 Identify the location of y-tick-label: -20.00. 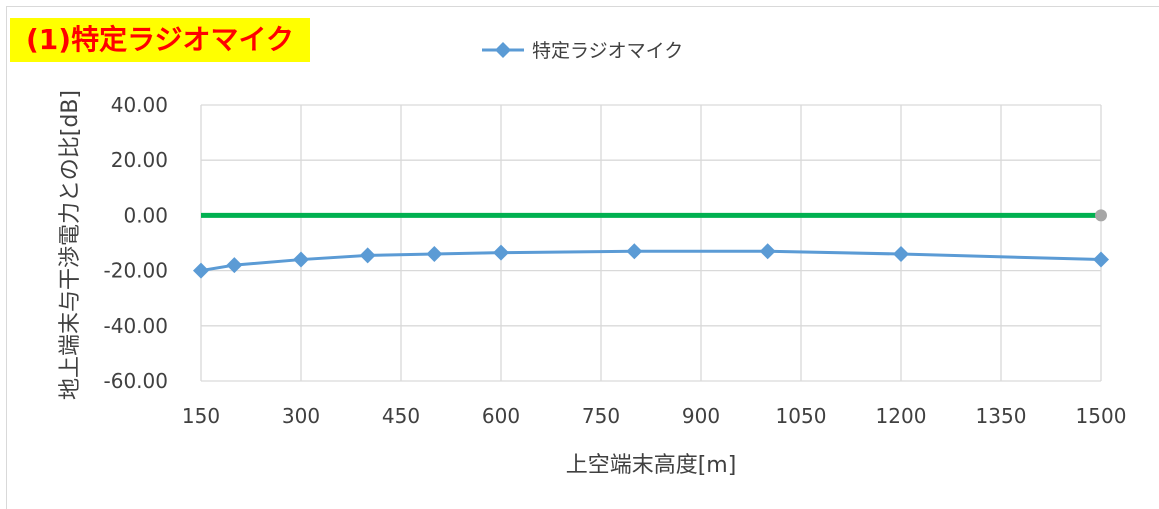
(136, 271).